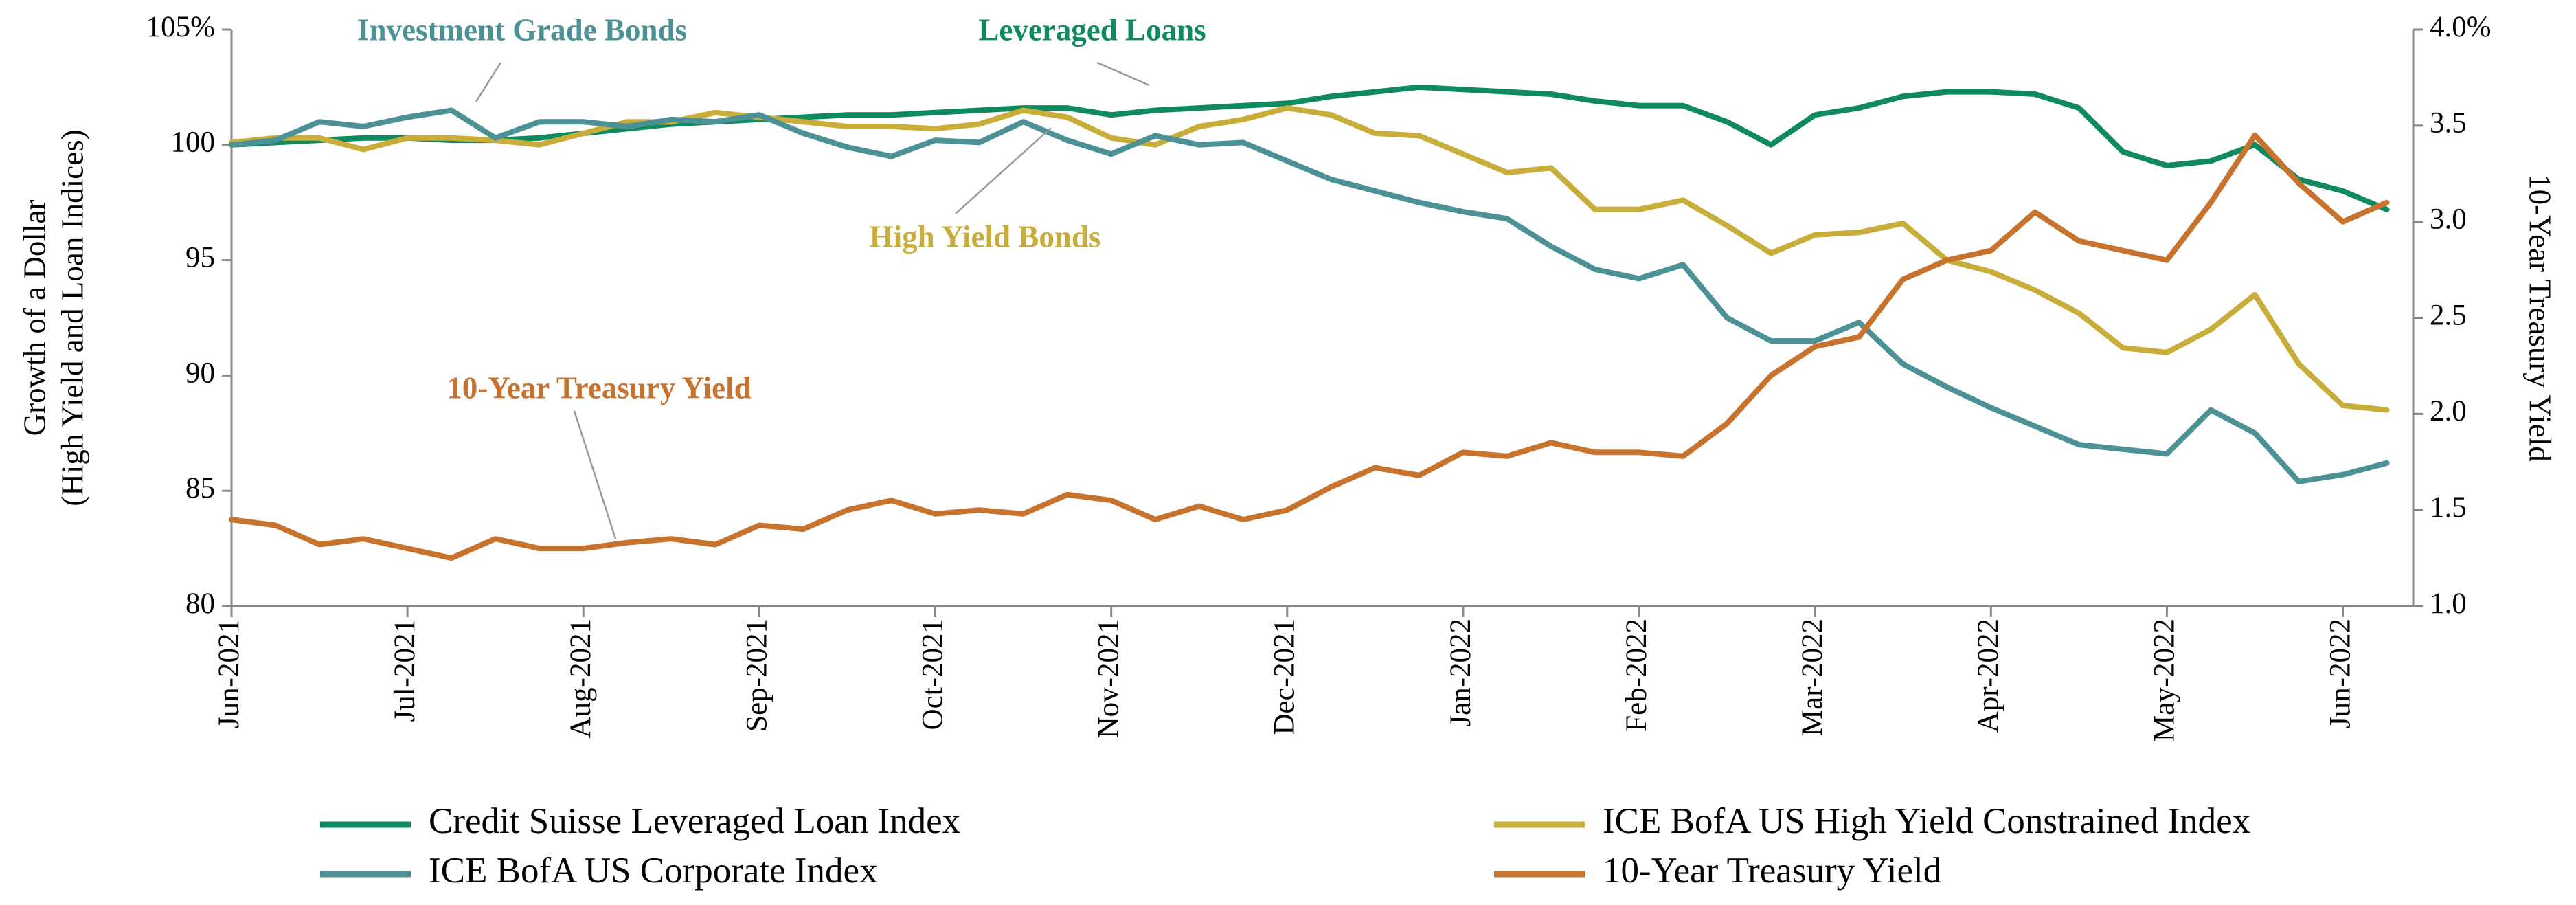  I want to click on y2-tick-label: 2.5, so click(2448, 315).